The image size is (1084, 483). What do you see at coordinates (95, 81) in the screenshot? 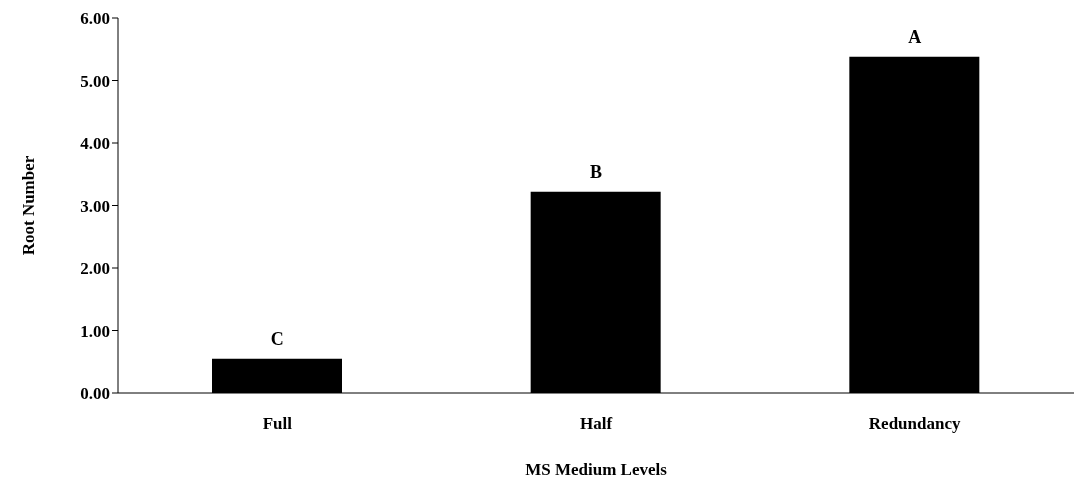
I see `y-tick-label: 5.00` at bounding box center [95, 81].